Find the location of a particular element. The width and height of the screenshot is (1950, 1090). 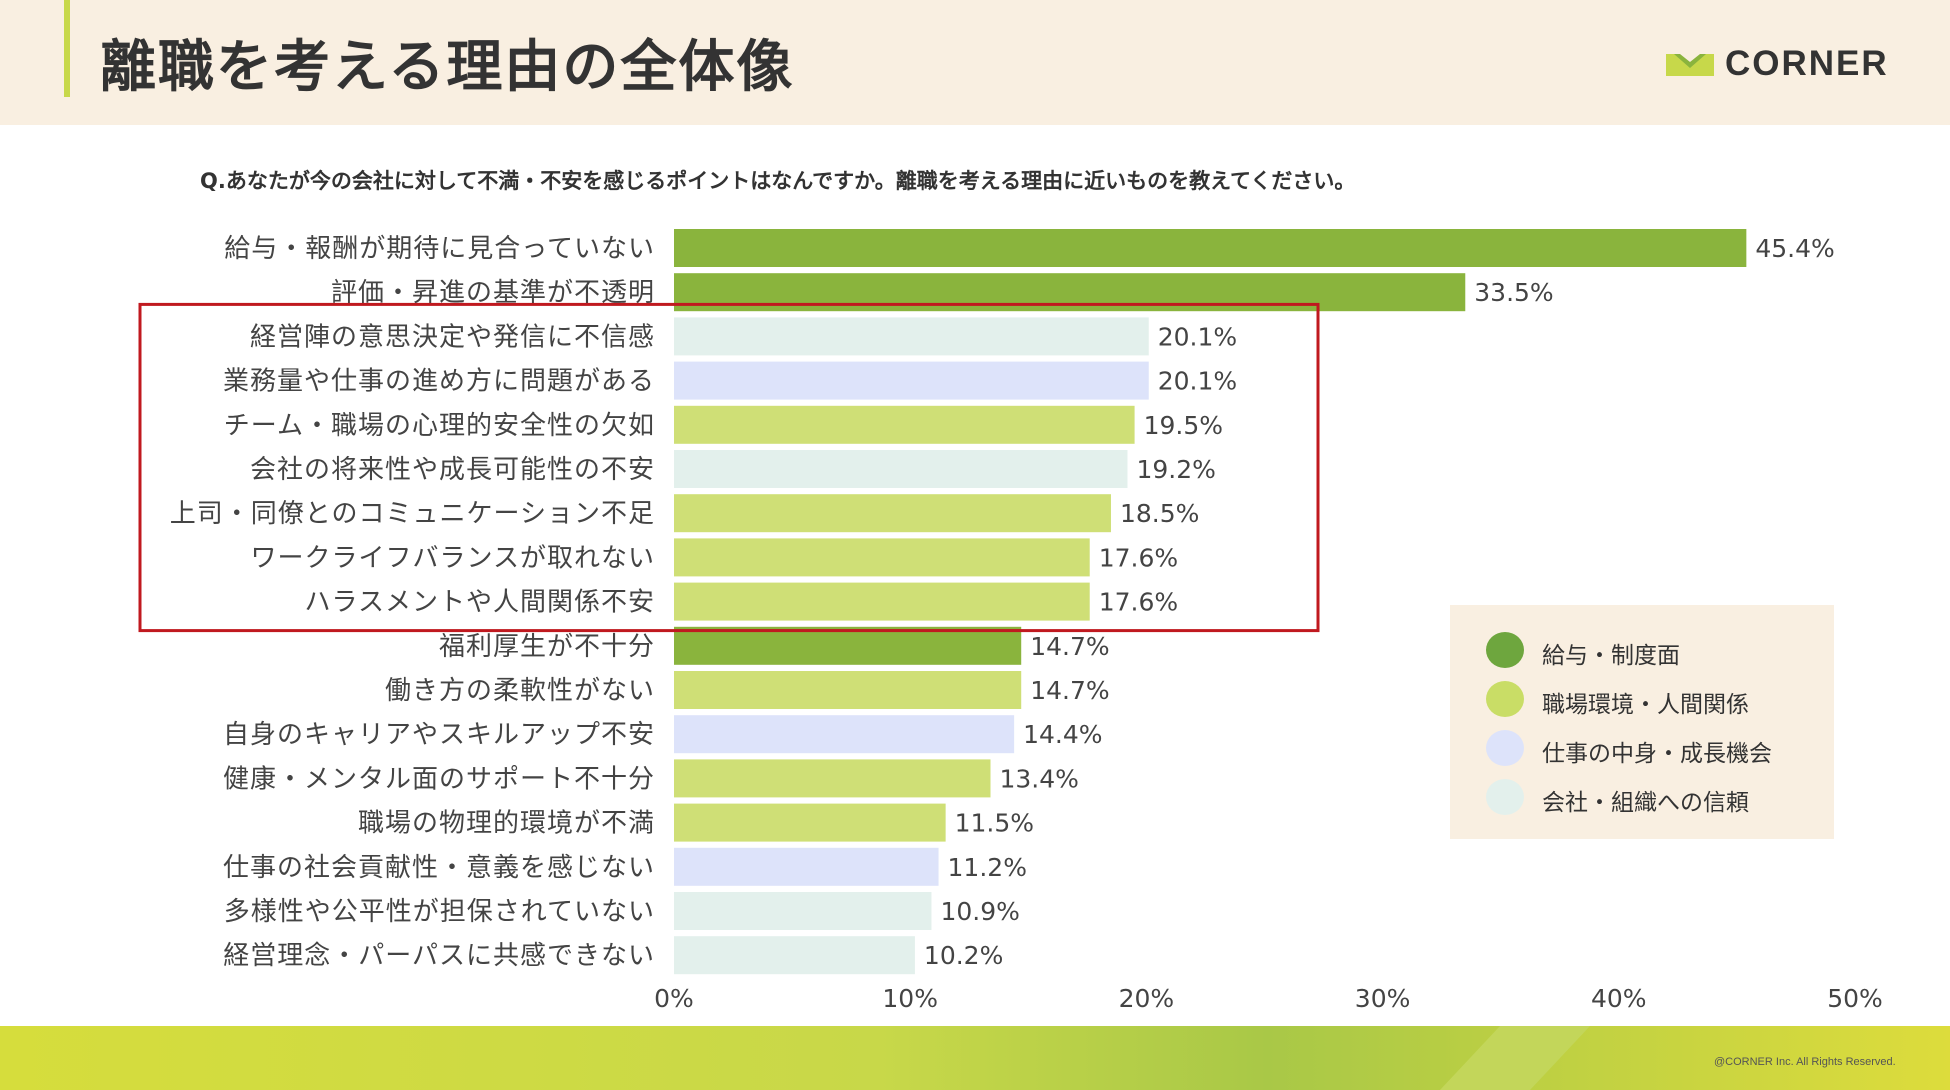

value-label-5: 19.2% is located at coordinates (1176, 469).